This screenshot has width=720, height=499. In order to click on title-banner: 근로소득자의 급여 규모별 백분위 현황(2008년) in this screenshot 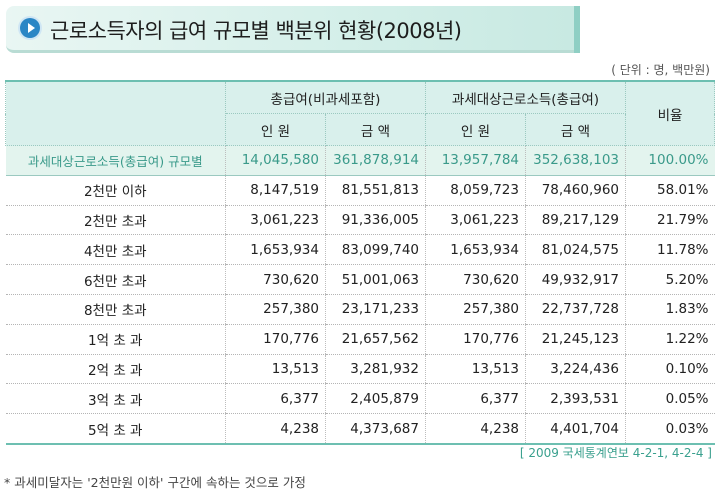, I will do `click(293, 29)`.